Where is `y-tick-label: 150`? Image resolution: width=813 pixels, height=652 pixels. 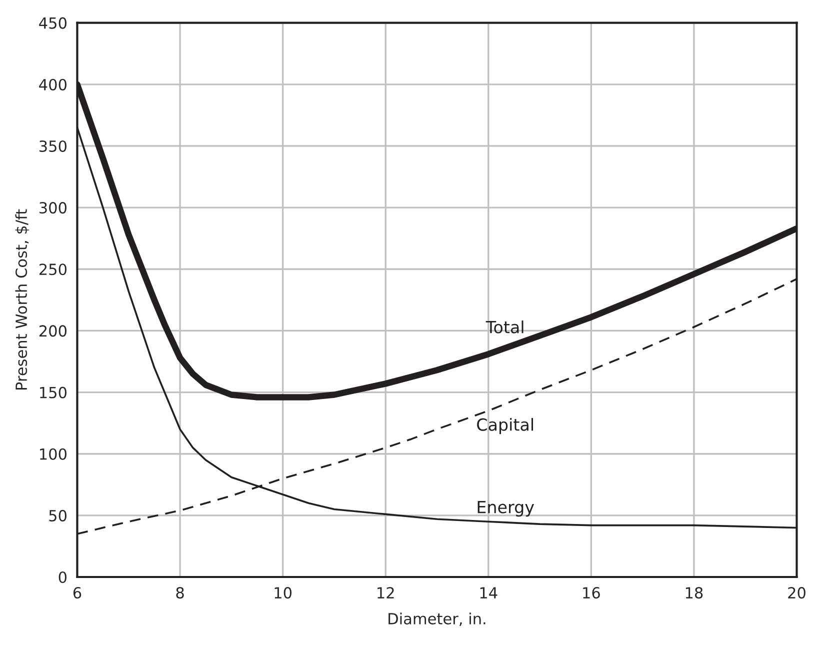 y-tick-label: 150 is located at coordinates (53, 392).